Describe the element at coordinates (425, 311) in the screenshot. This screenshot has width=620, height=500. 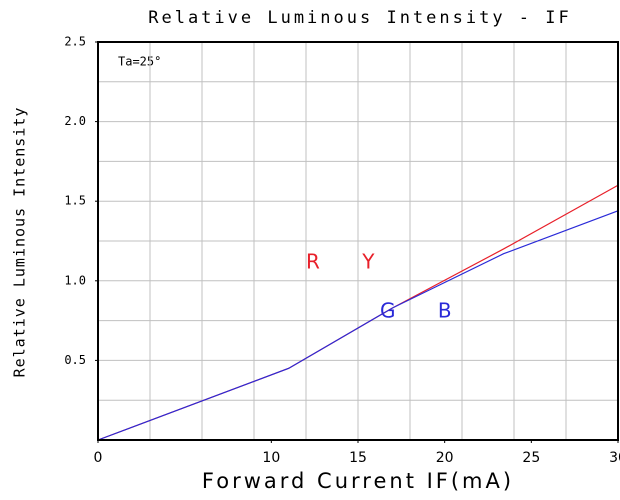
I see `annotation: G B` at that location.